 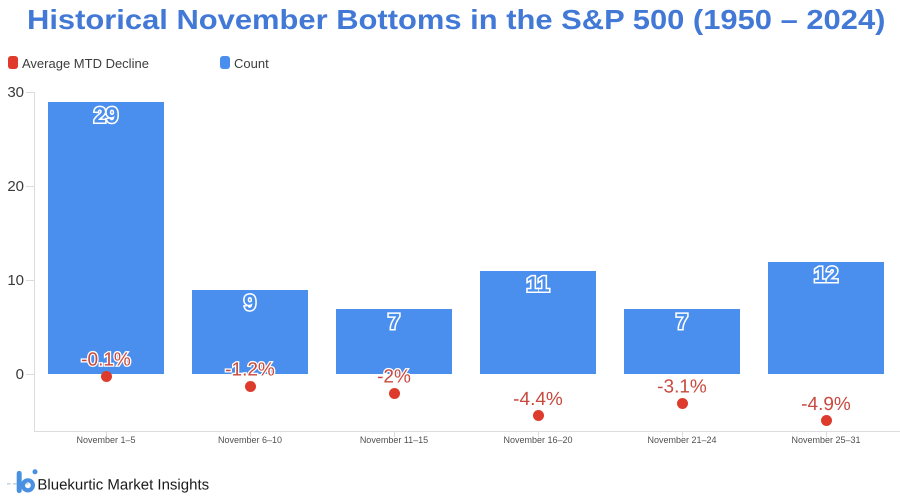 I want to click on svg-text: 9, so click(x=250, y=302).